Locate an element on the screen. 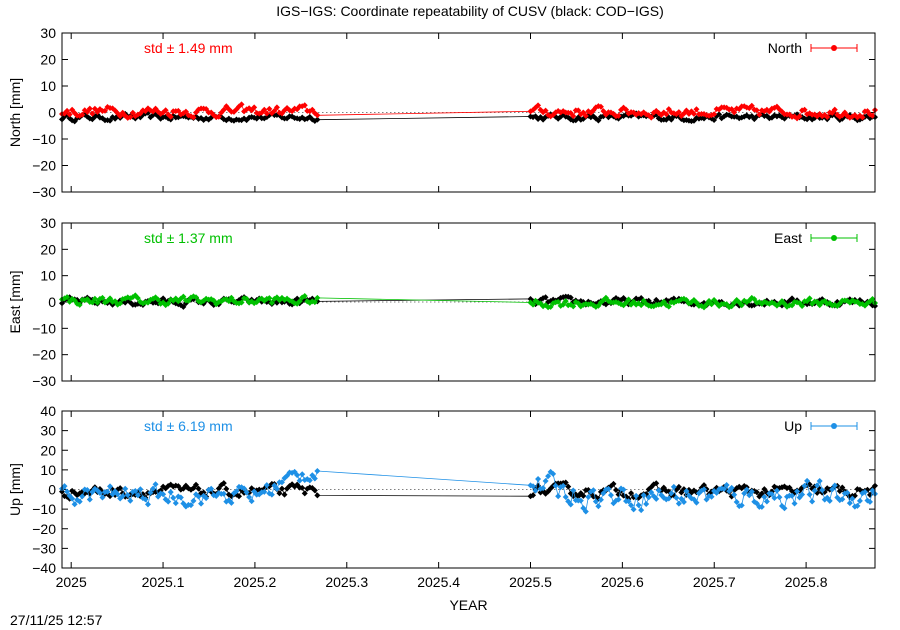 The image size is (900, 630). up-ytick-label: −40 is located at coordinates (44, 568).